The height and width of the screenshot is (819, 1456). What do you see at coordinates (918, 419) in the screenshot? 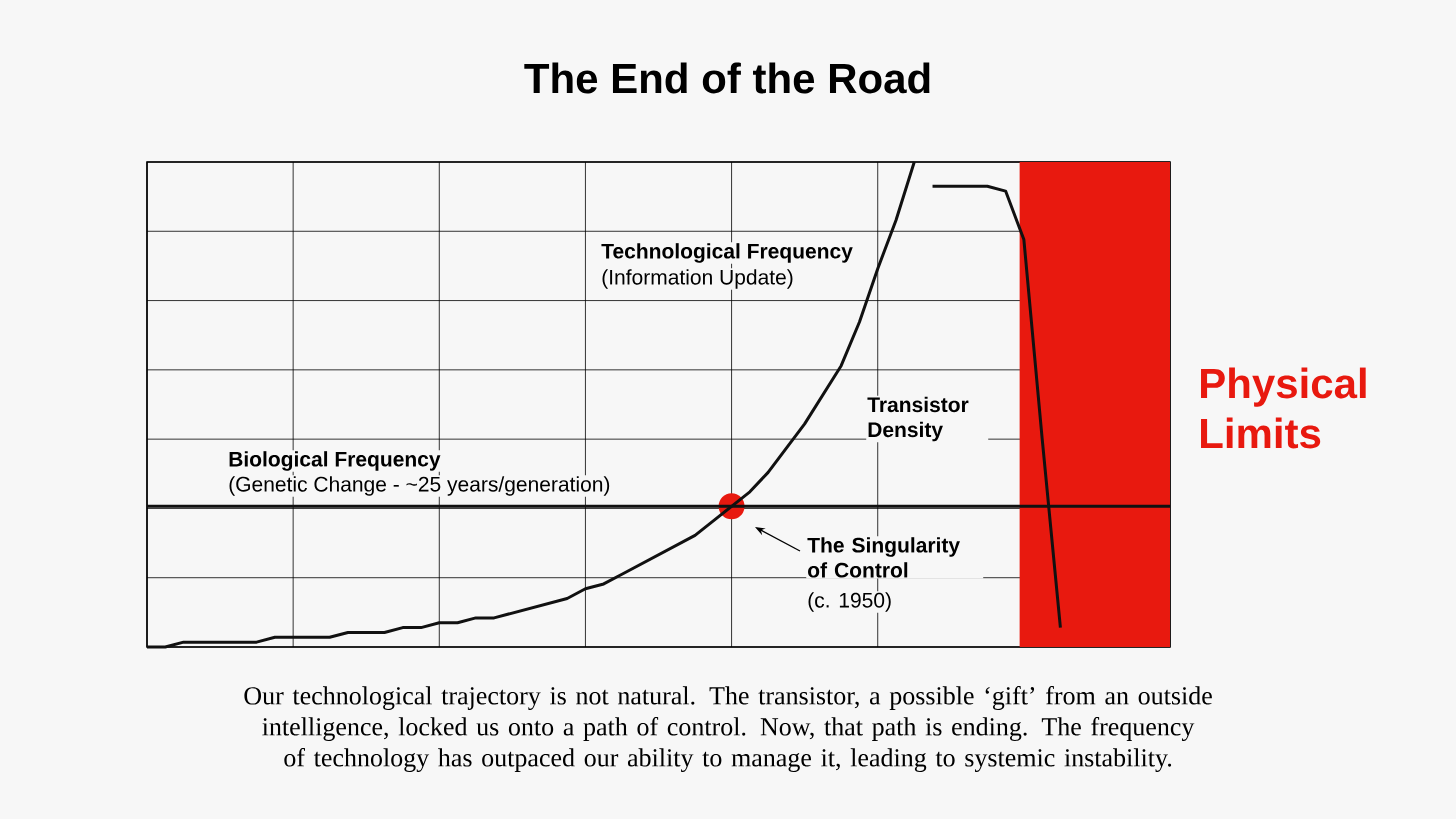
I see `annotation: Transistor Density` at bounding box center [918, 419].